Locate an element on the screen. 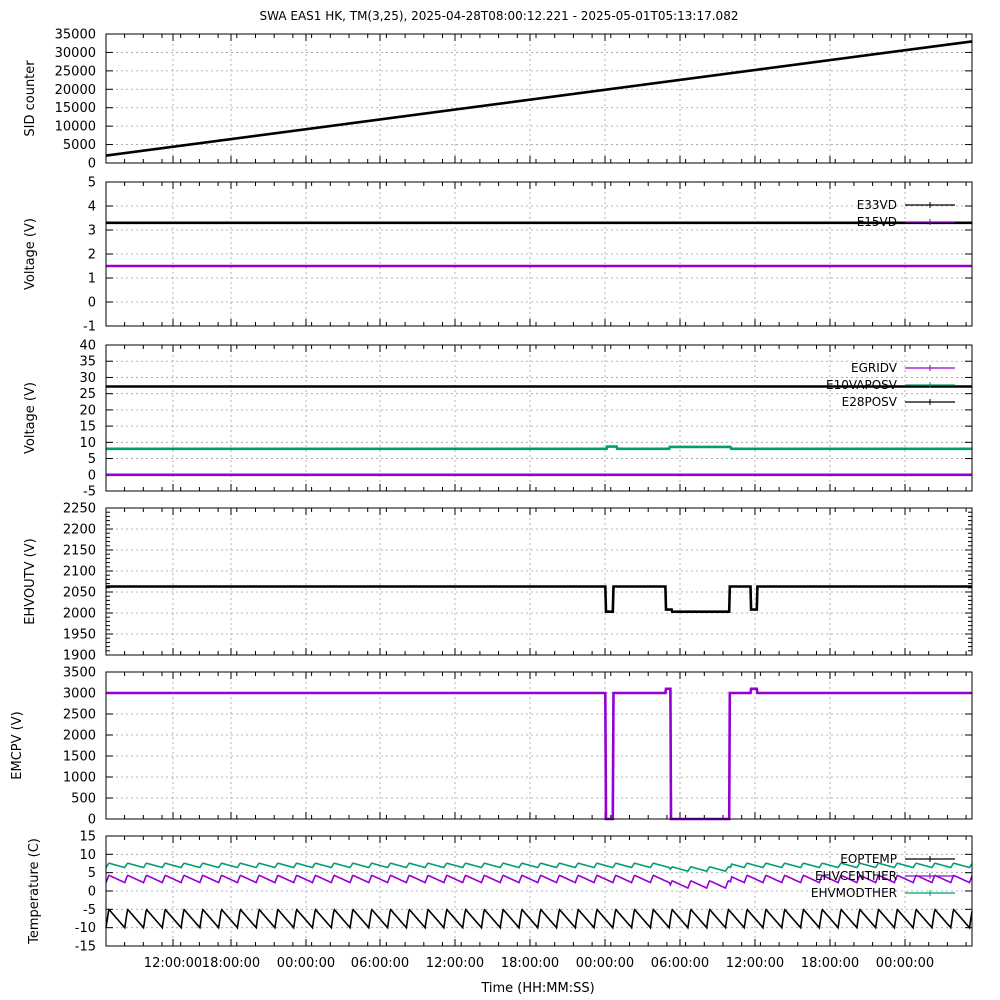  y-tick-label: 3000 is located at coordinates (79, 694).